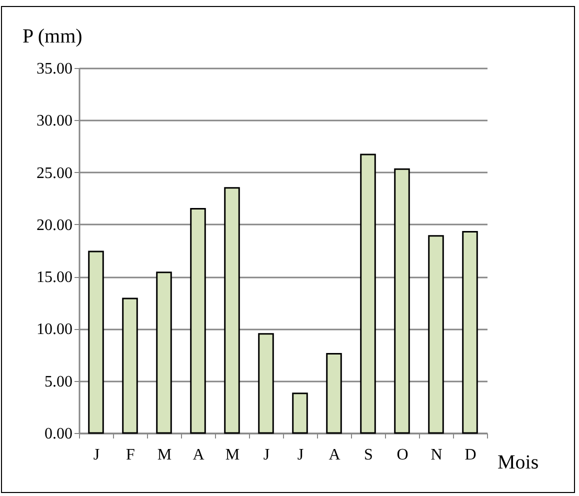 This screenshot has height=496, width=579. Describe the element at coordinates (54, 277) in the screenshot. I see `y-tick-label: 15.00` at that location.